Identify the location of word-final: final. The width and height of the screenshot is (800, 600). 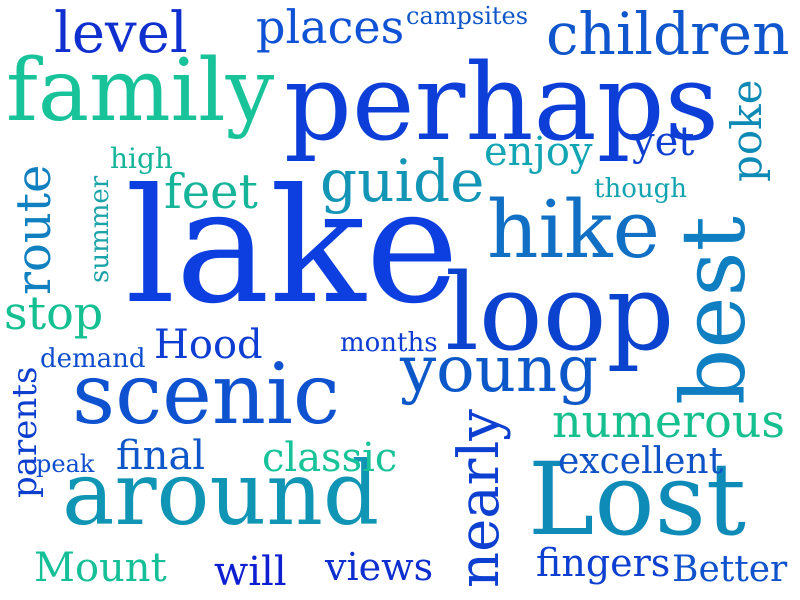
(161, 456).